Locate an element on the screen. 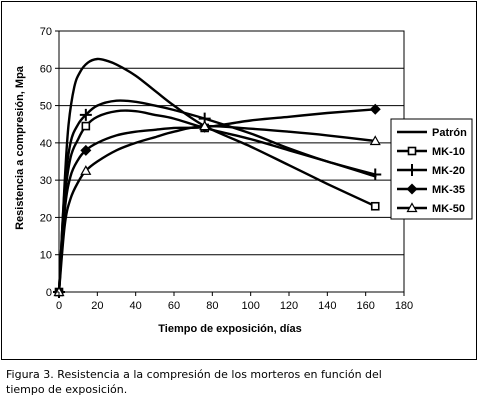 The width and height of the screenshot is (479, 403). x-tick-label: 80 is located at coordinates (212, 306).